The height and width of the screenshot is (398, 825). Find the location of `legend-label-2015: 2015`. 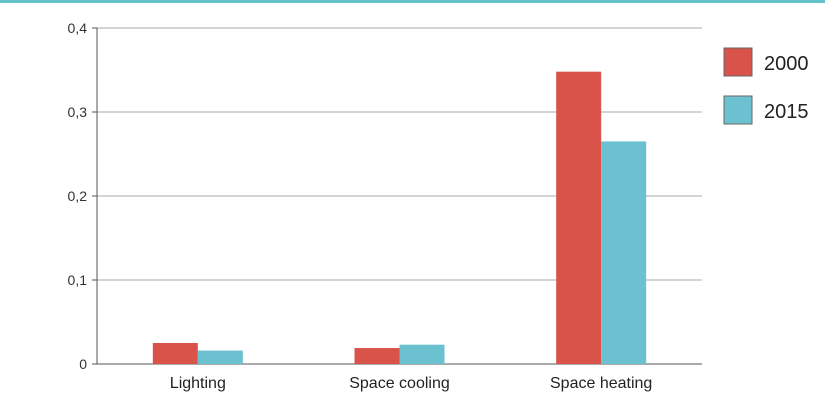

legend-label-2015: 2015 is located at coordinates (786, 112).